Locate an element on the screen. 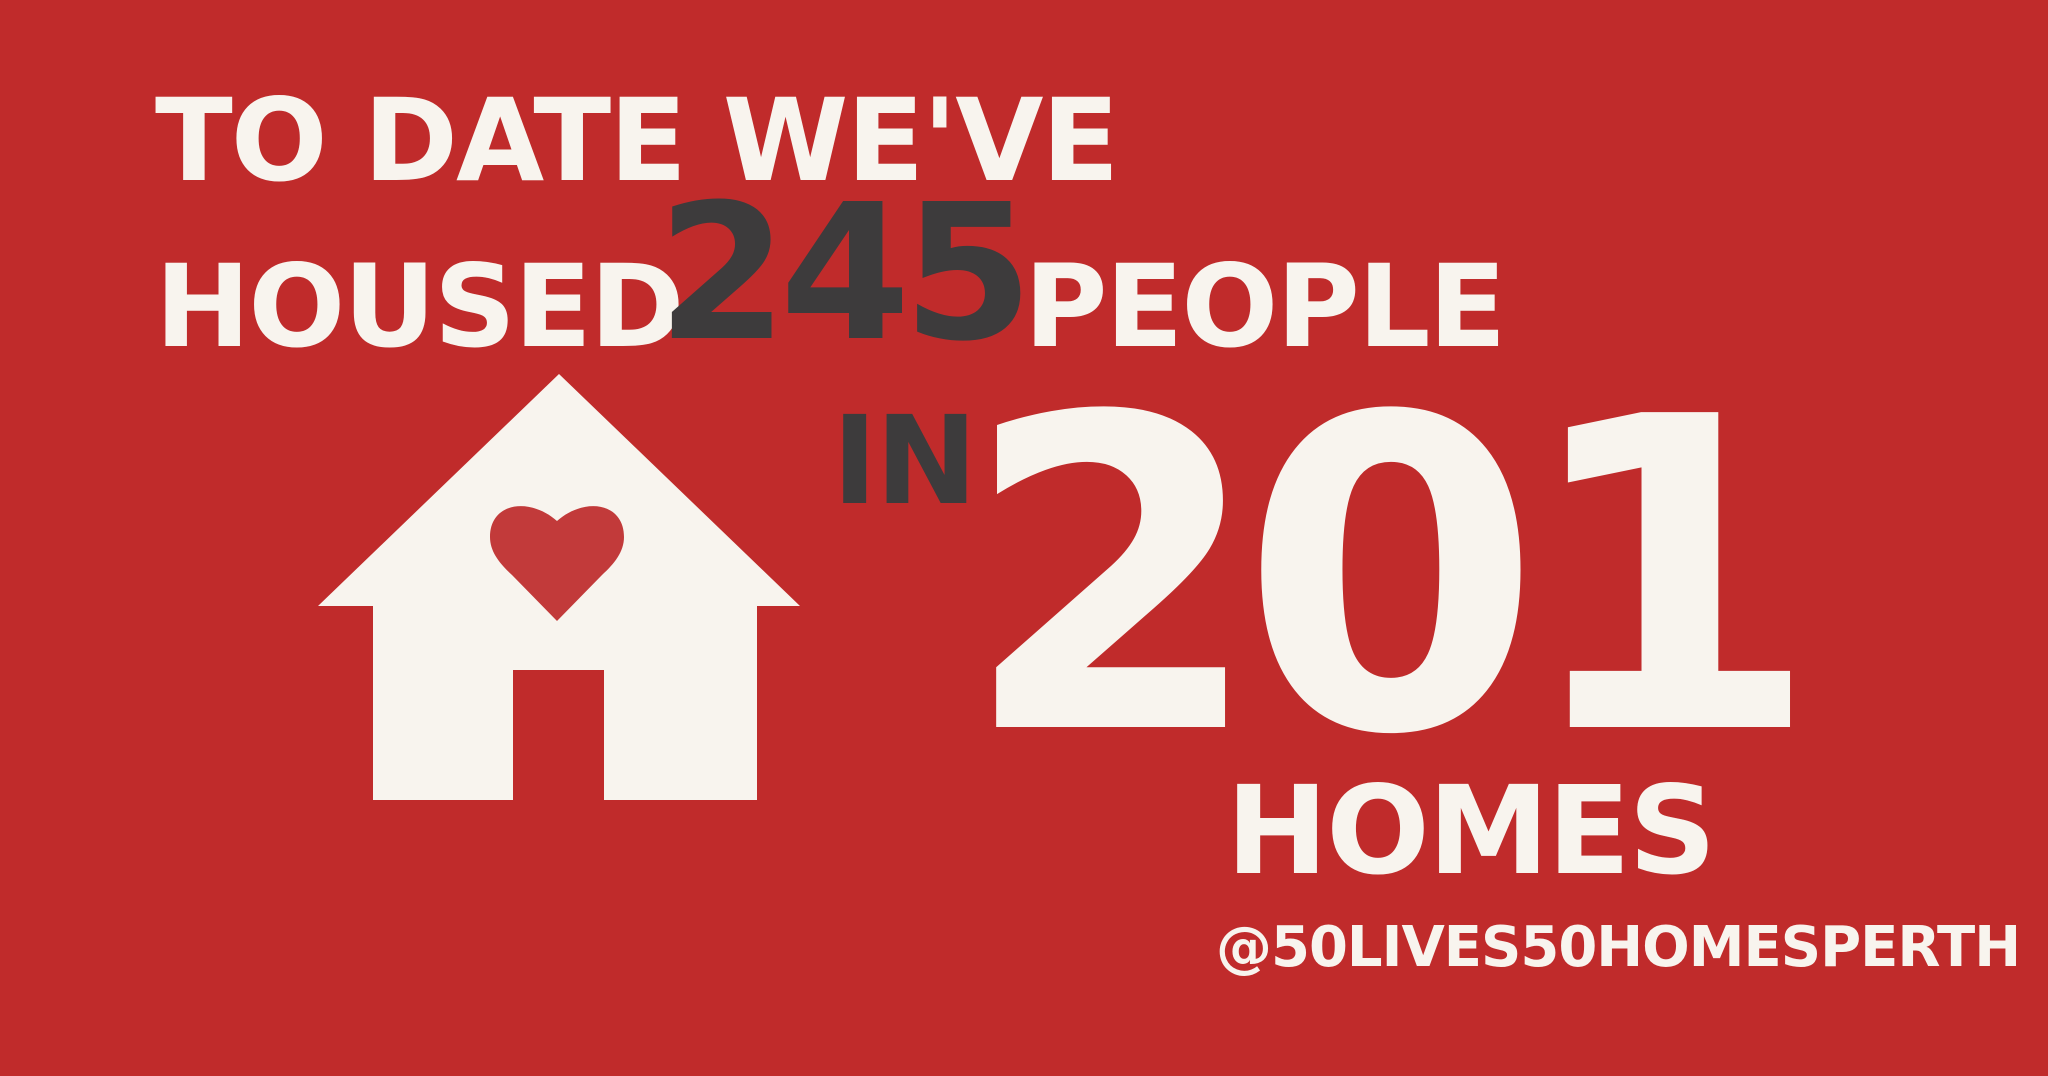 Image resolution: width=2048 pixels, height=1076 pixels. homes-label: HOMES is located at coordinates (1471, 831).